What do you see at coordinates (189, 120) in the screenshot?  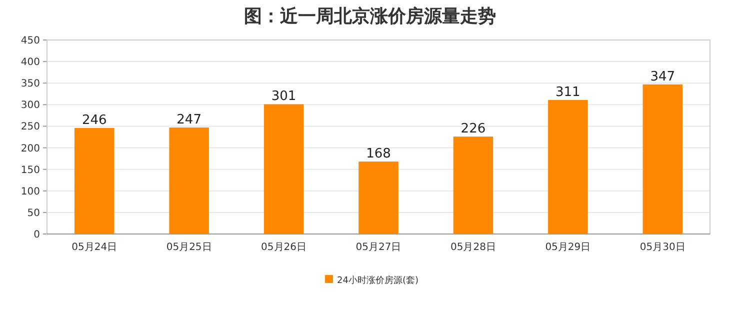 I see `data-label: 247` at bounding box center [189, 120].